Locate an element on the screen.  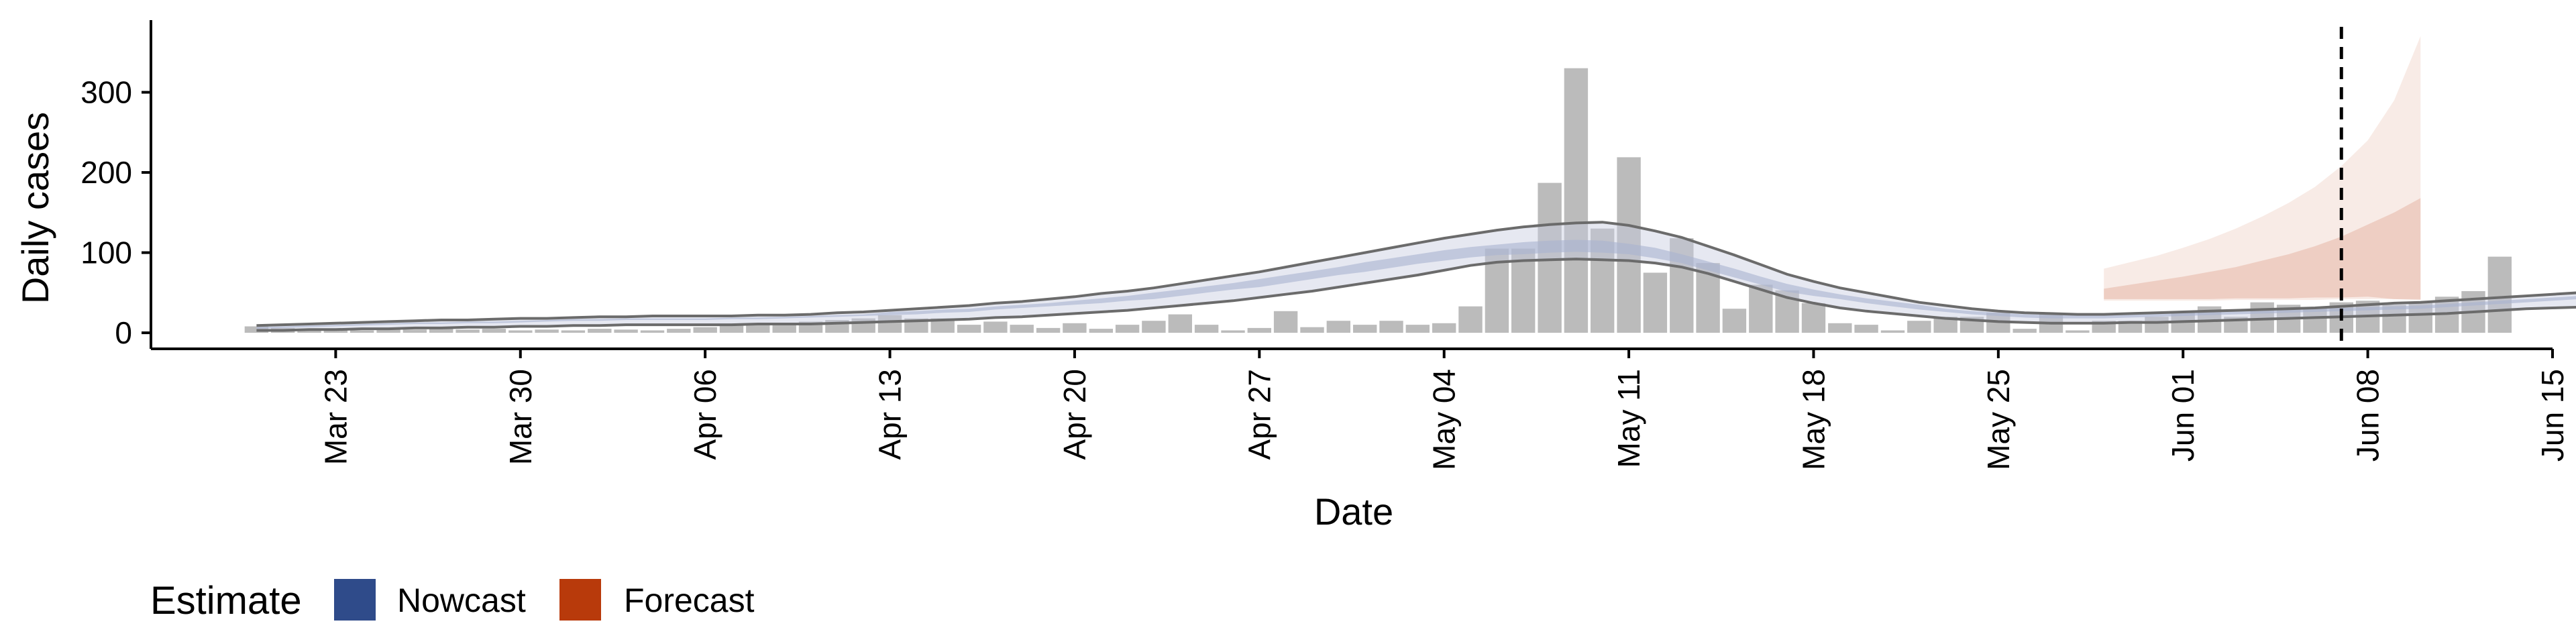
legend: Estimate Nowcast Forecast is located at coordinates (452, 601).